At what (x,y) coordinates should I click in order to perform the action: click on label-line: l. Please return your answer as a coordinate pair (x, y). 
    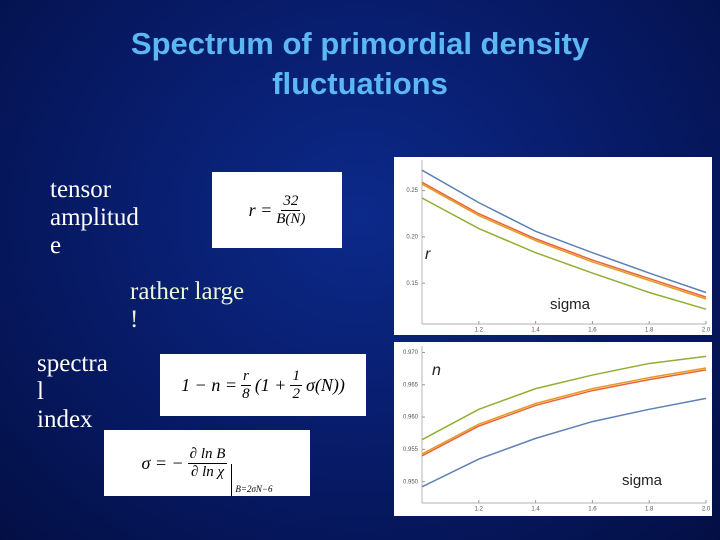
    Looking at the image, I should click on (40, 391).